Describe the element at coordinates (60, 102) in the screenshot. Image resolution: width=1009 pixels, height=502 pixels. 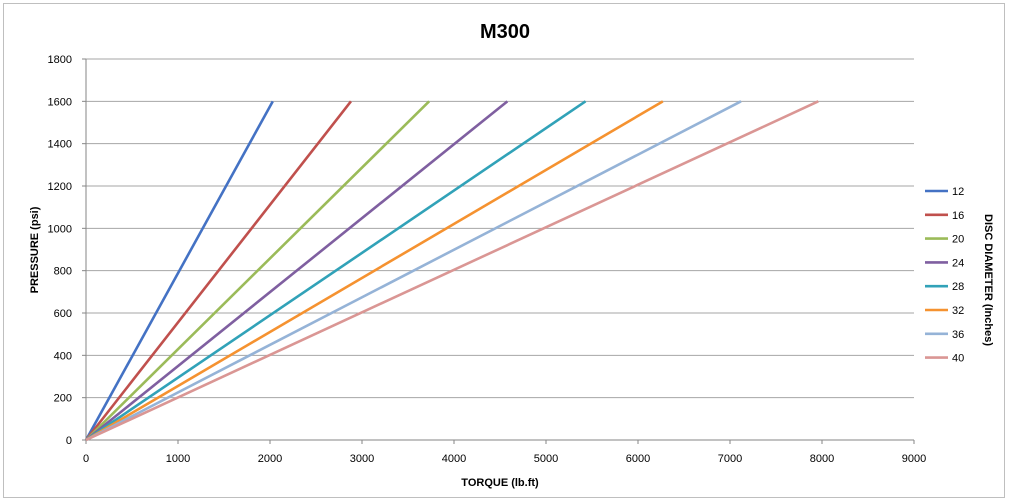
I see `y-tick-label: 1600` at that location.